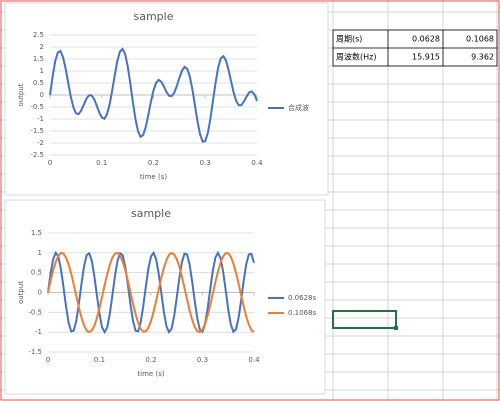  Describe the element at coordinates (302, 313) in the screenshot. I see `legend-label: 0.1068s` at that location.